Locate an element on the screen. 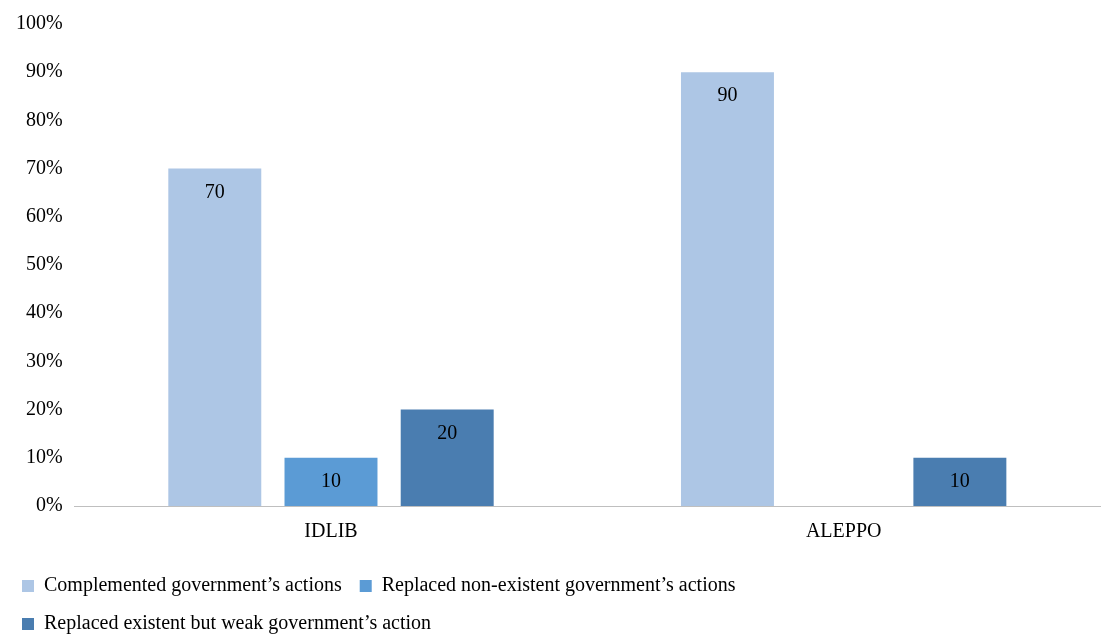 This screenshot has height=644, width=1106. legend-label: Complemented government’s actions is located at coordinates (193, 585).